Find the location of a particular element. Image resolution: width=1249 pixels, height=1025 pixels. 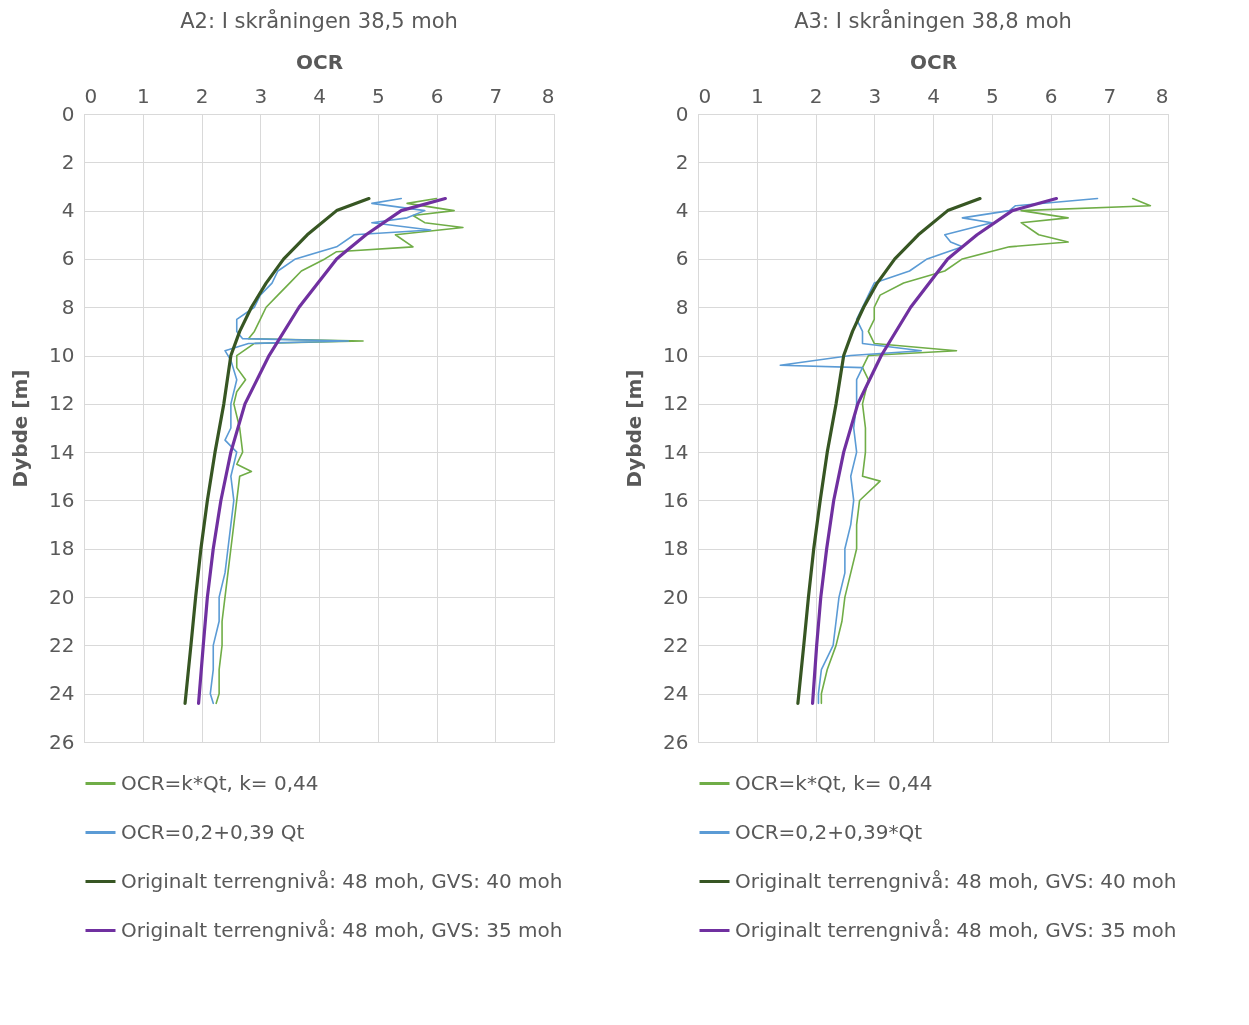

chart-title: A3: I skråningen 38,8 moh is located at coordinates (933, 20).